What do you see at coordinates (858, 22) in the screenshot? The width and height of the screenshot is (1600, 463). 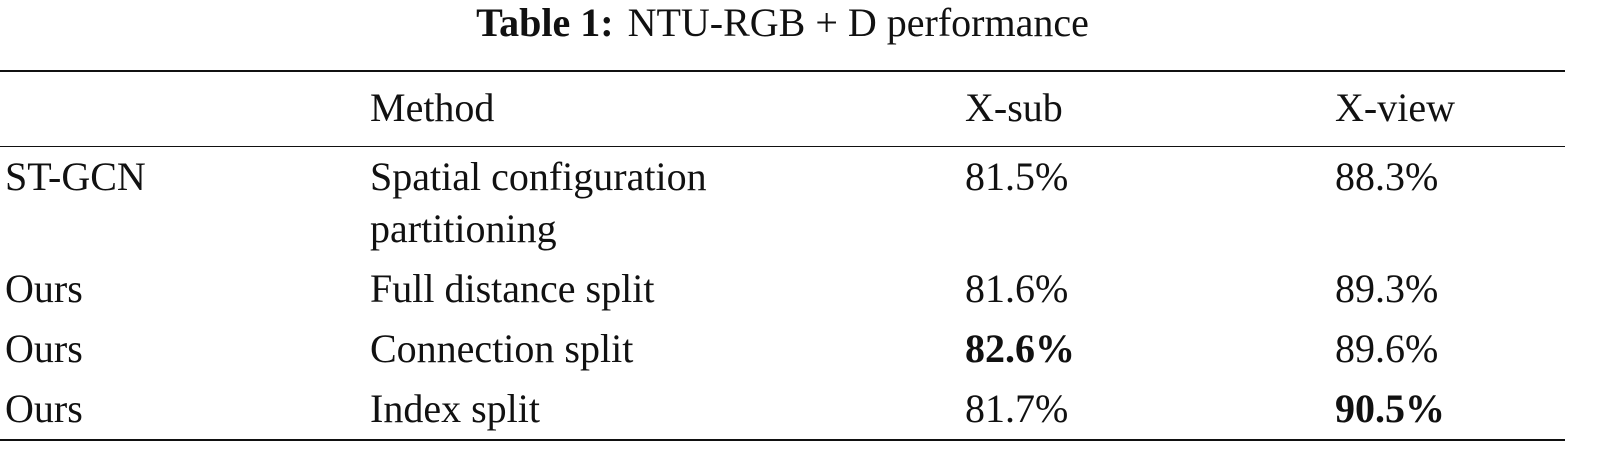 I see `caption-text: NTU-RGB + D performance` at bounding box center [858, 22].